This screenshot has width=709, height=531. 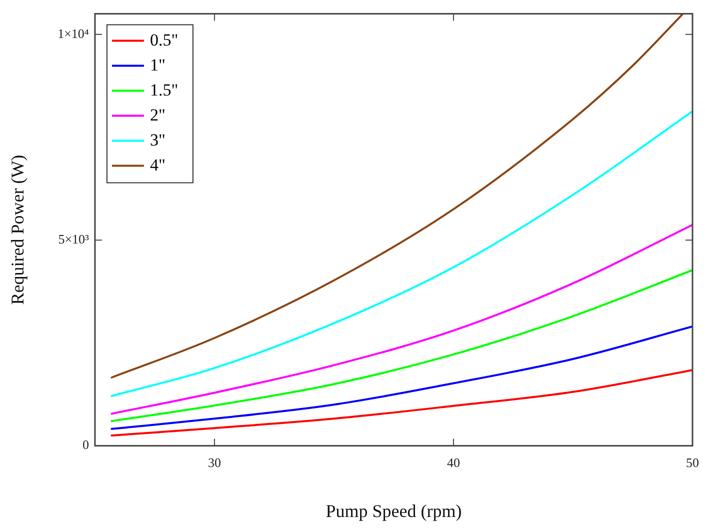 I want to click on legend-label: 1.5", so click(x=164, y=90).